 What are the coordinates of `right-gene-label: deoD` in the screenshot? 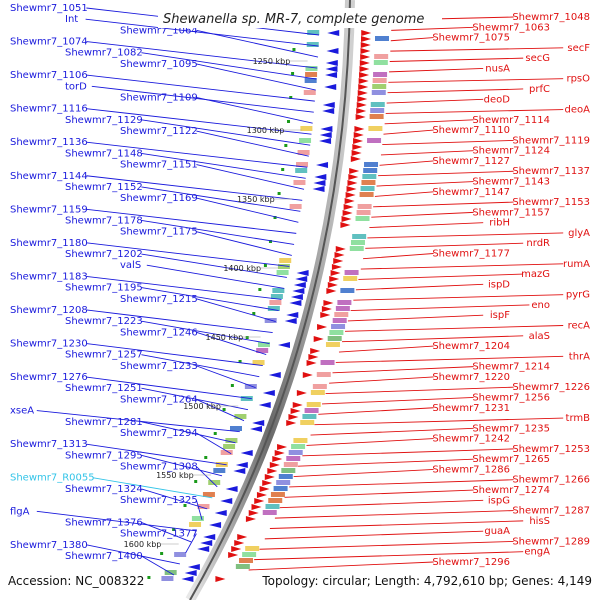 It's located at (497, 99).